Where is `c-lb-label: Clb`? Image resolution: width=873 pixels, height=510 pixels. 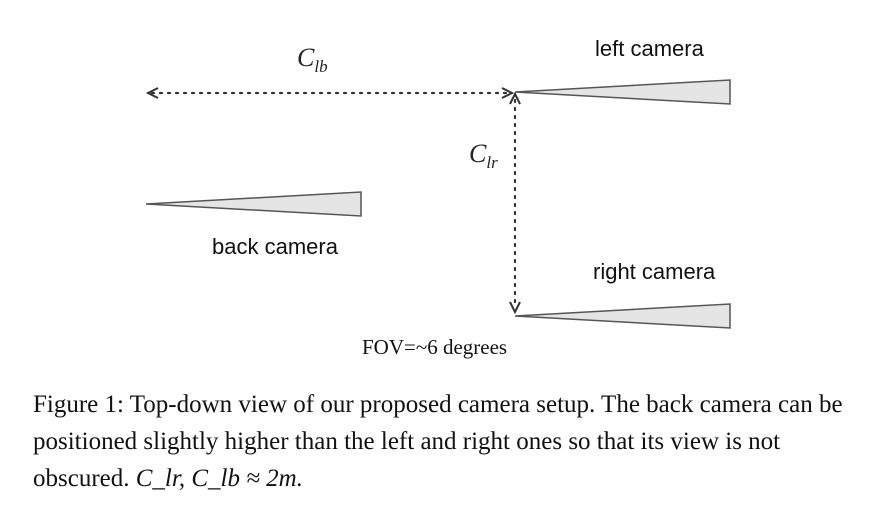 c-lb-label: Clb is located at coordinates (312, 59).